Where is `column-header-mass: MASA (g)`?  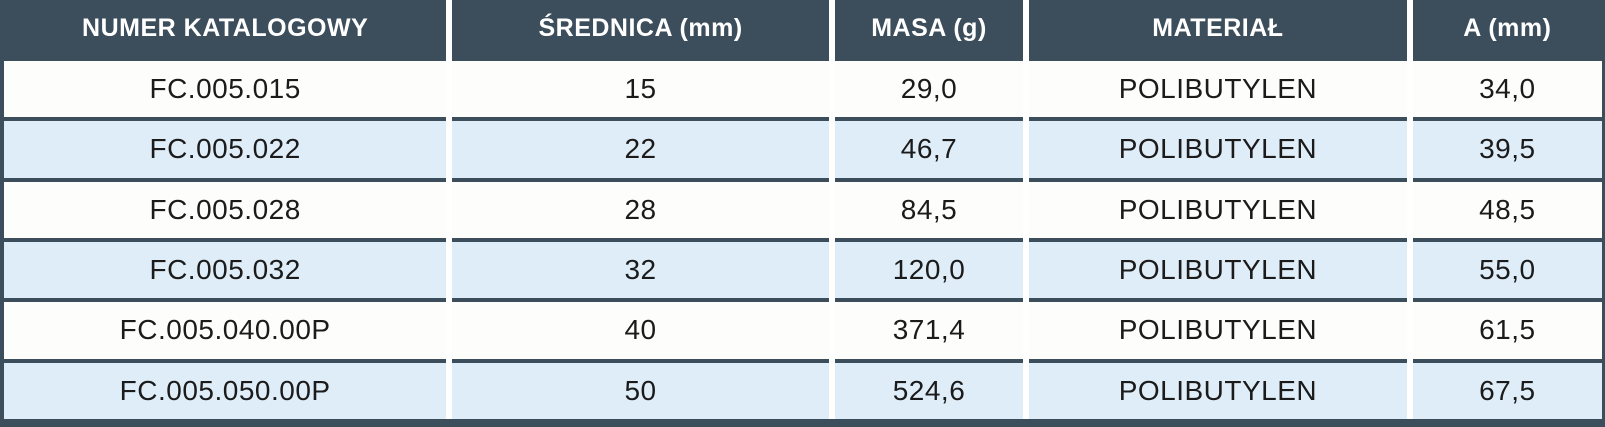 column-header-mass: MASA (g) is located at coordinates (929, 28).